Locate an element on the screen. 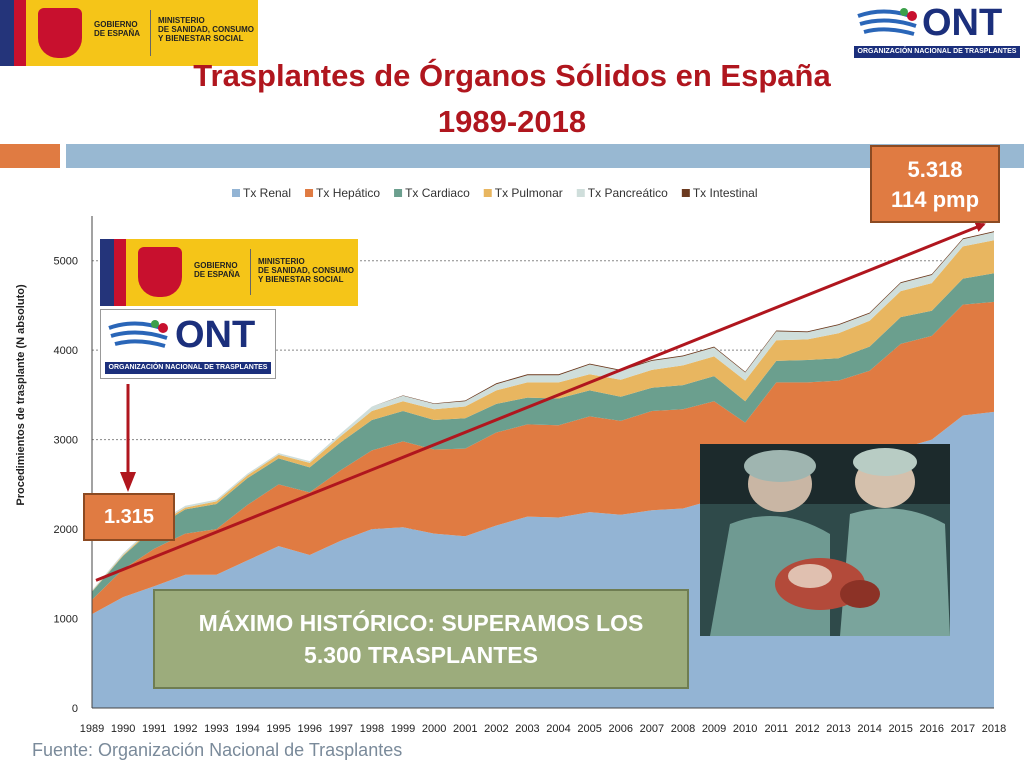  down-arrow-icon is located at coordinates (128, 438).